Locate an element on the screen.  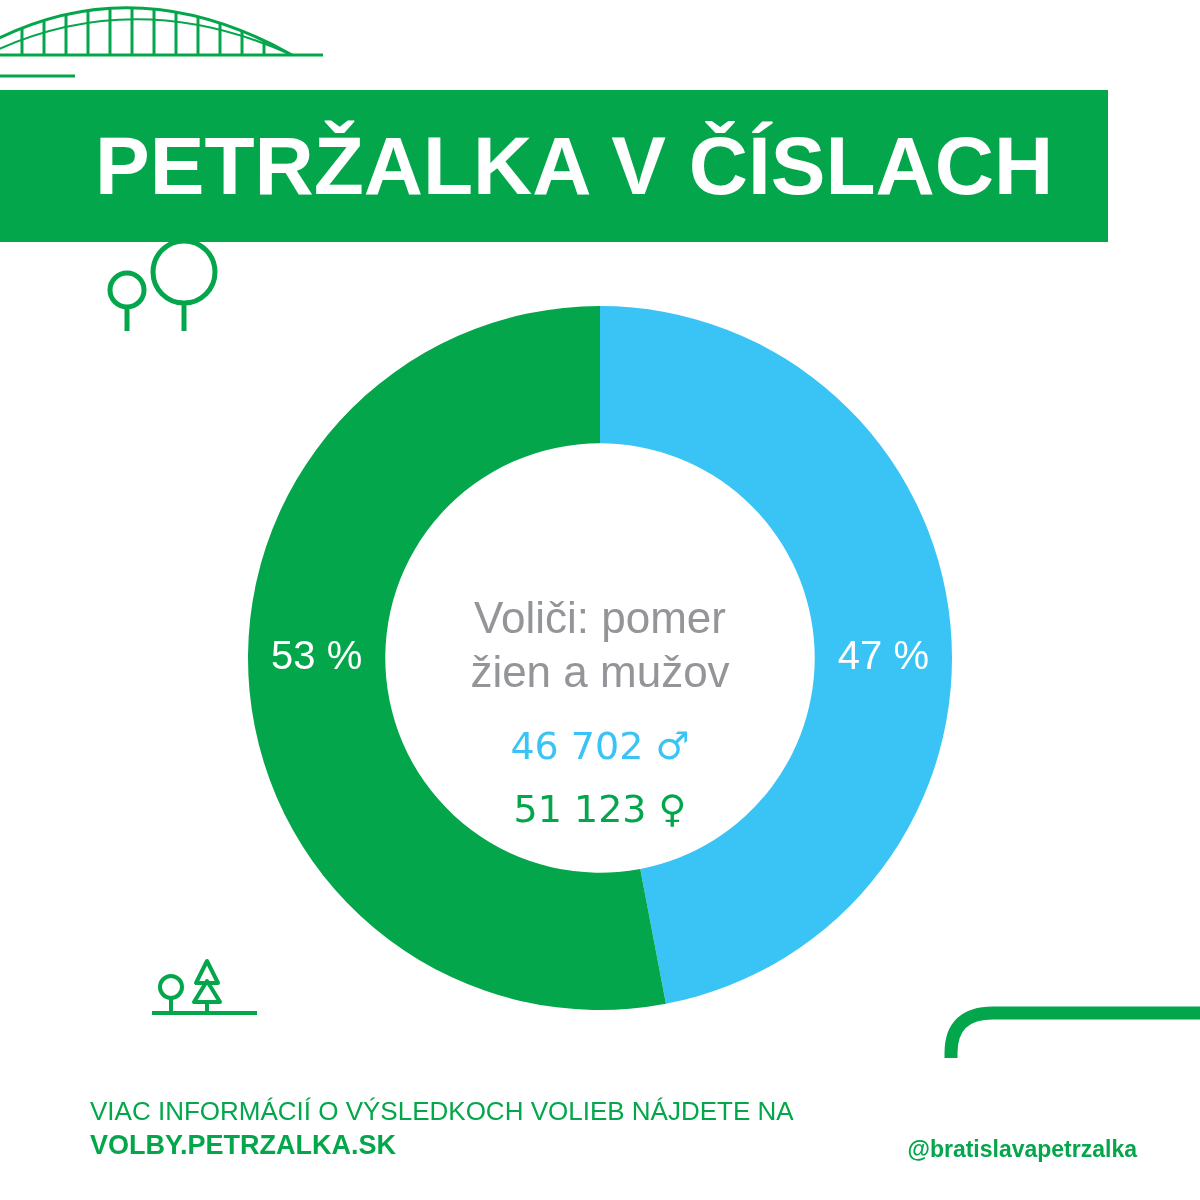
text: 46 702 ♂ is located at coordinates (600, 746).